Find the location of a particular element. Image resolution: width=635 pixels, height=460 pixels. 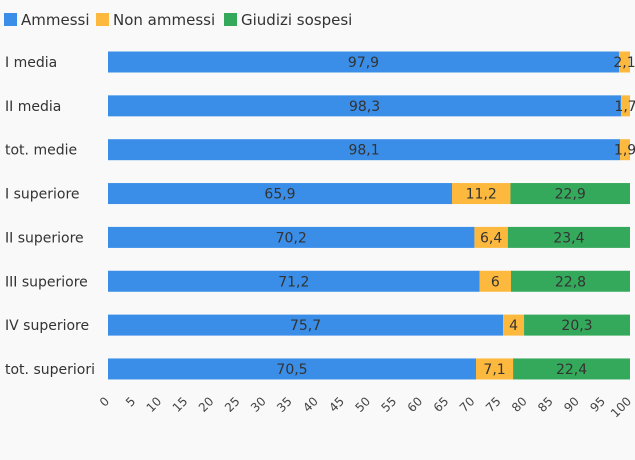

category-label-tot-medie: tot. medie is located at coordinates (41, 151).